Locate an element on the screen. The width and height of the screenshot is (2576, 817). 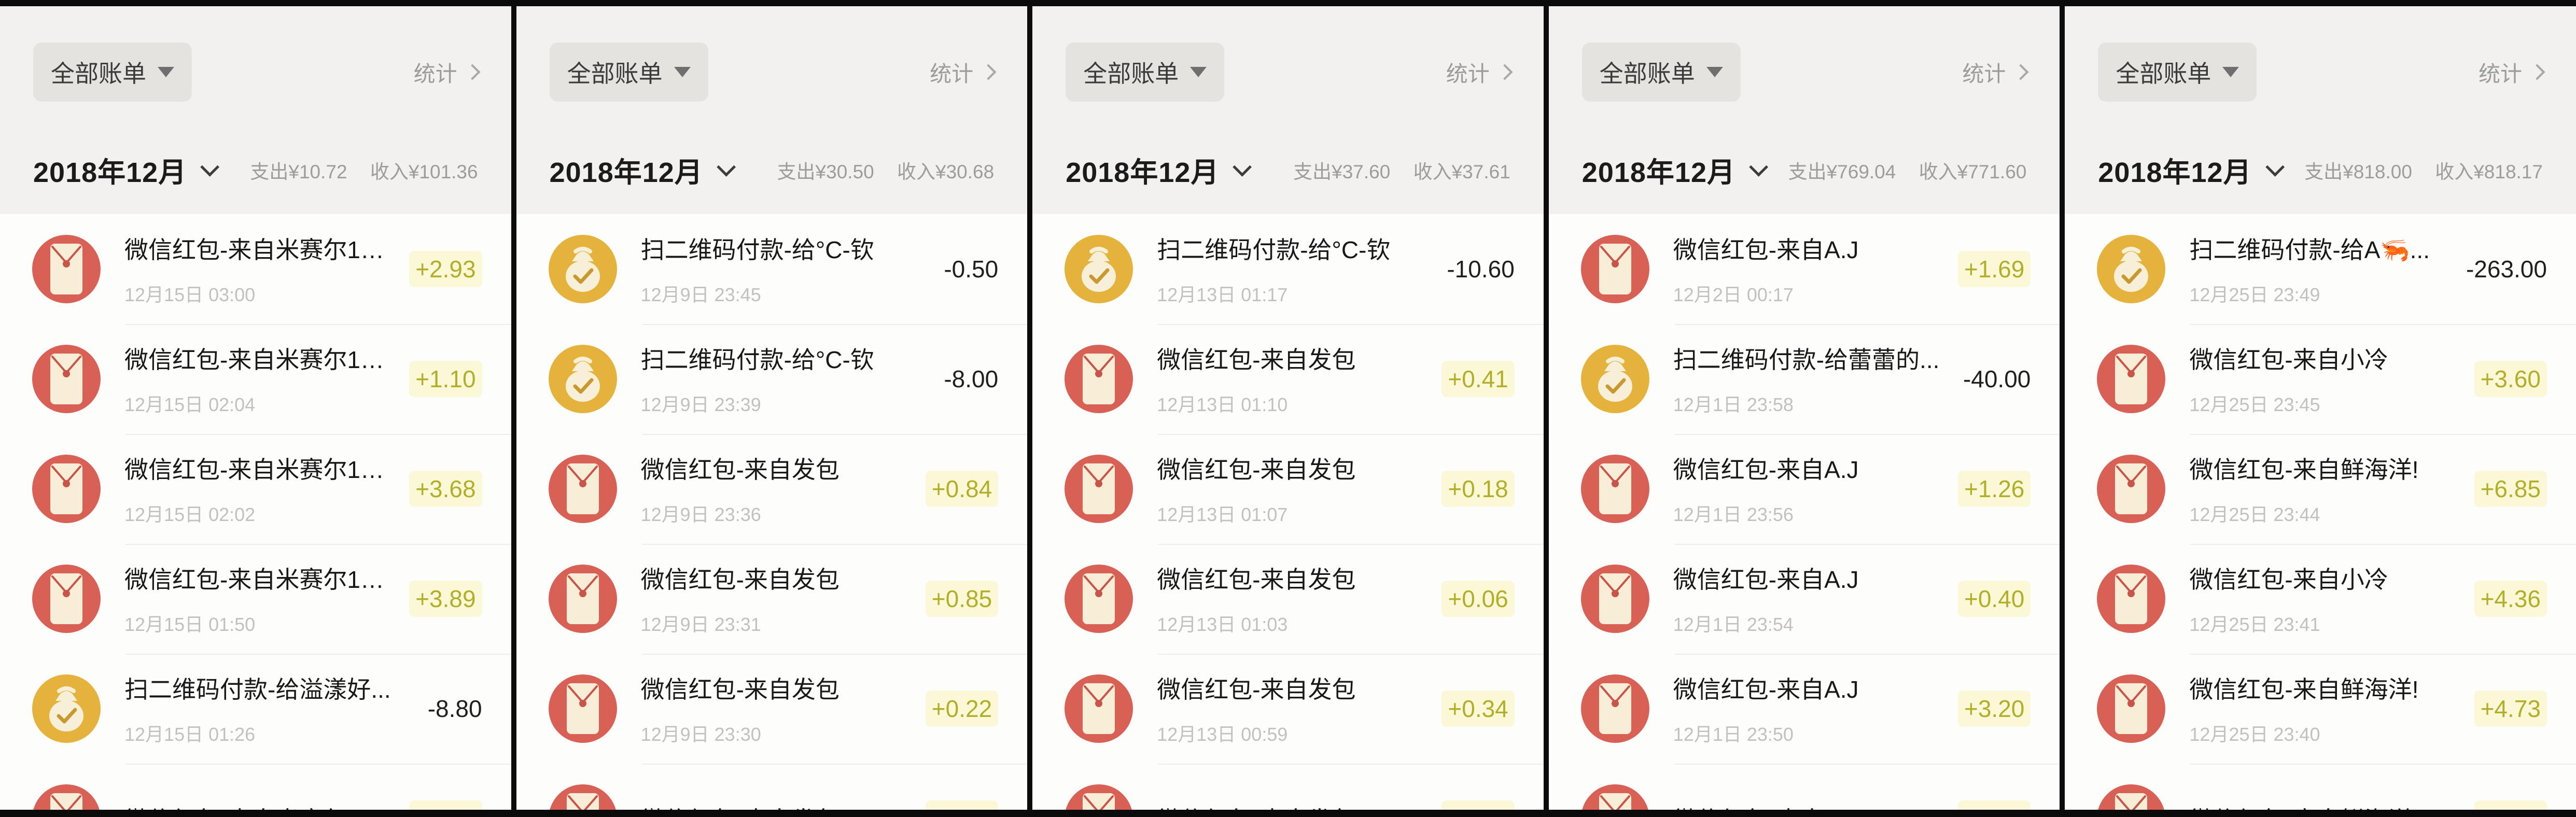
transaction-row: 微信红包-来自发包 12月9日 23:30 +0.22 is located at coordinates (772, 709).